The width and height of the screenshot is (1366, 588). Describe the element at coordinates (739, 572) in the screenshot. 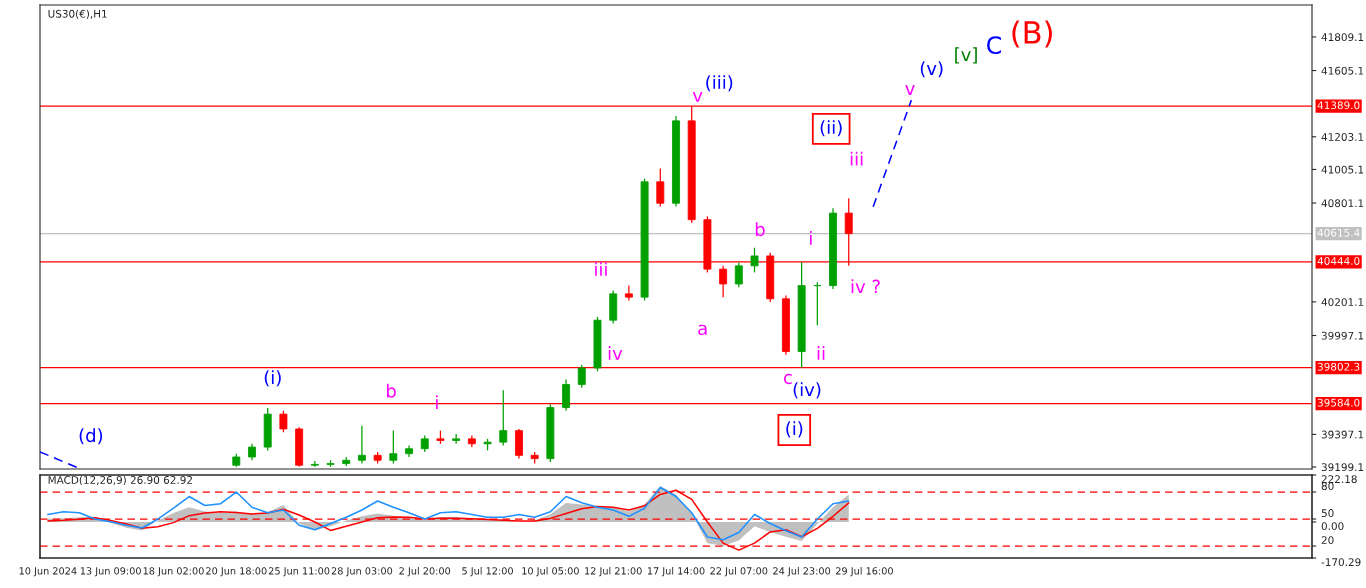

I see `x-tick-label: 22 Jul 07:00` at that location.